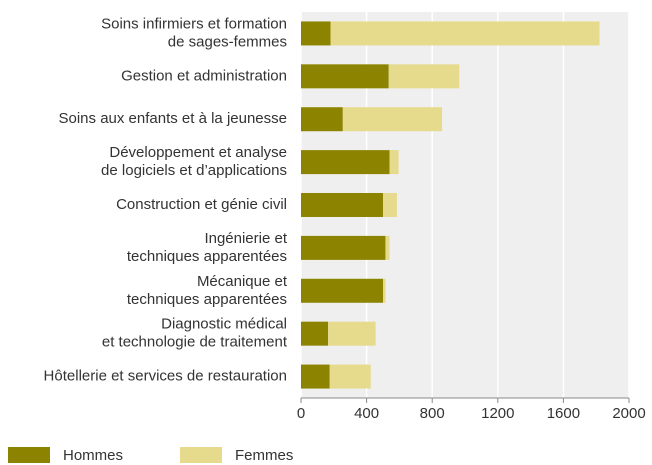  Describe the element at coordinates (264, 455) in the screenshot. I see `legend-label: Femmes` at that location.